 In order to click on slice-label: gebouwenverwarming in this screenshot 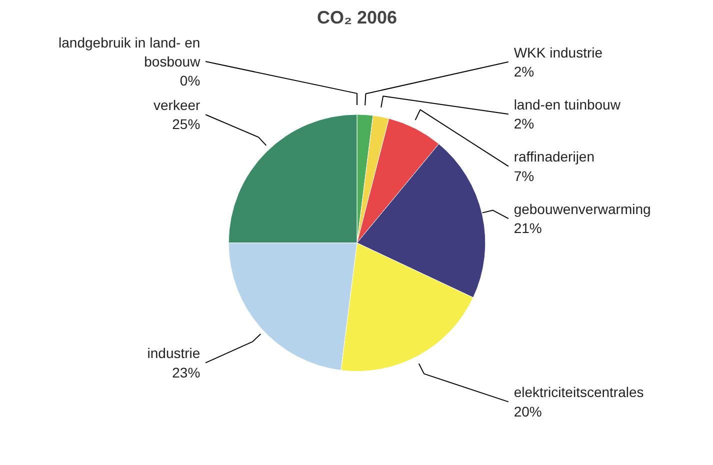, I will do `click(582, 208)`.